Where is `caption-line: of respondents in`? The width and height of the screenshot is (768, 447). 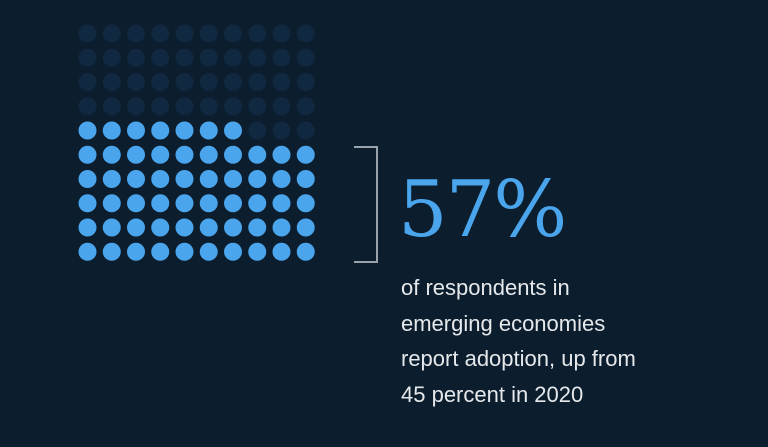 caption-line: of respondents in is located at coordinates (485, 287).